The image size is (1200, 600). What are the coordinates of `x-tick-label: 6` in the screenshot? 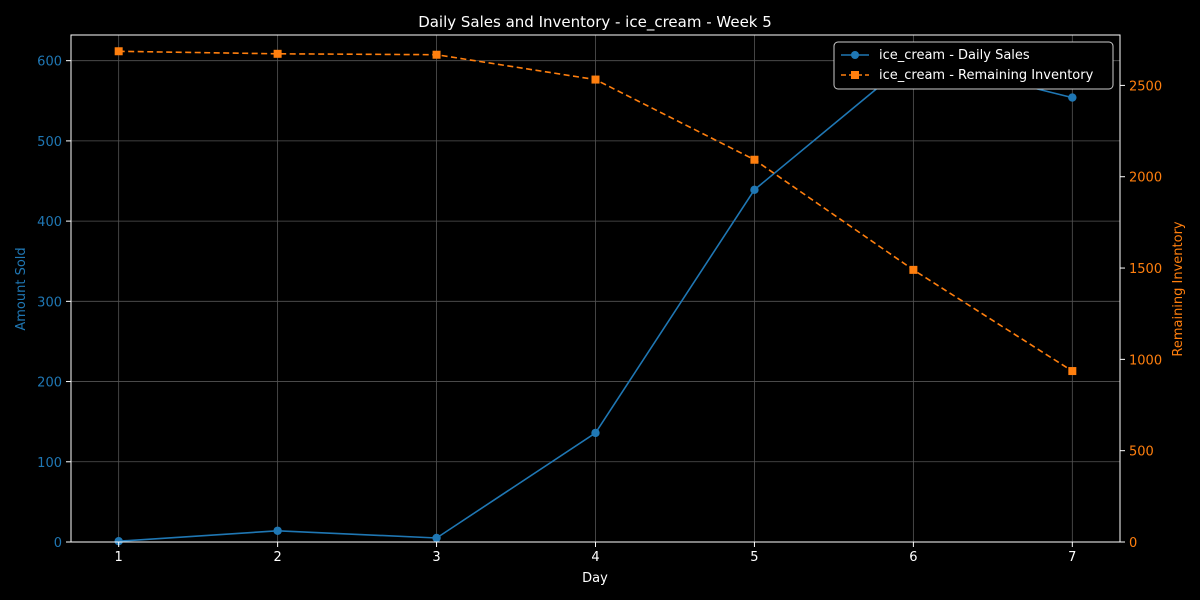 It's located at (913, 557).